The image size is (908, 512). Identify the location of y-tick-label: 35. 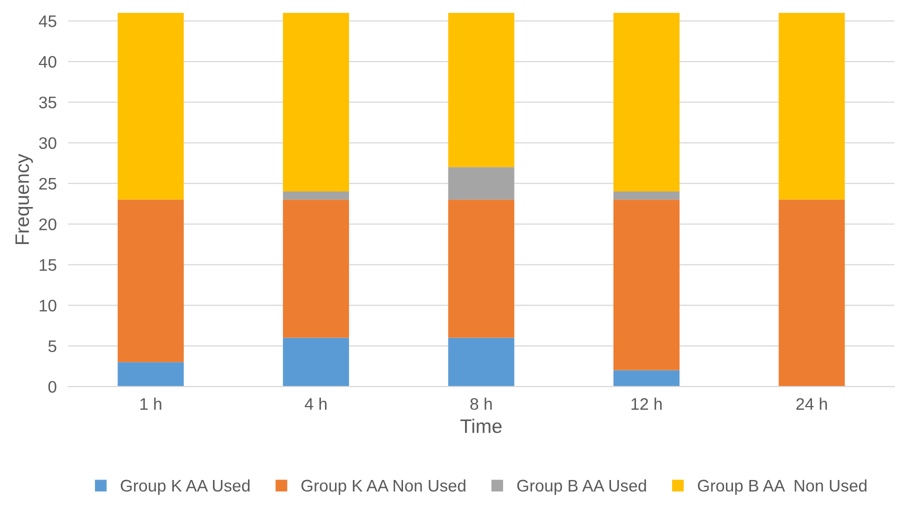
(47, 102).